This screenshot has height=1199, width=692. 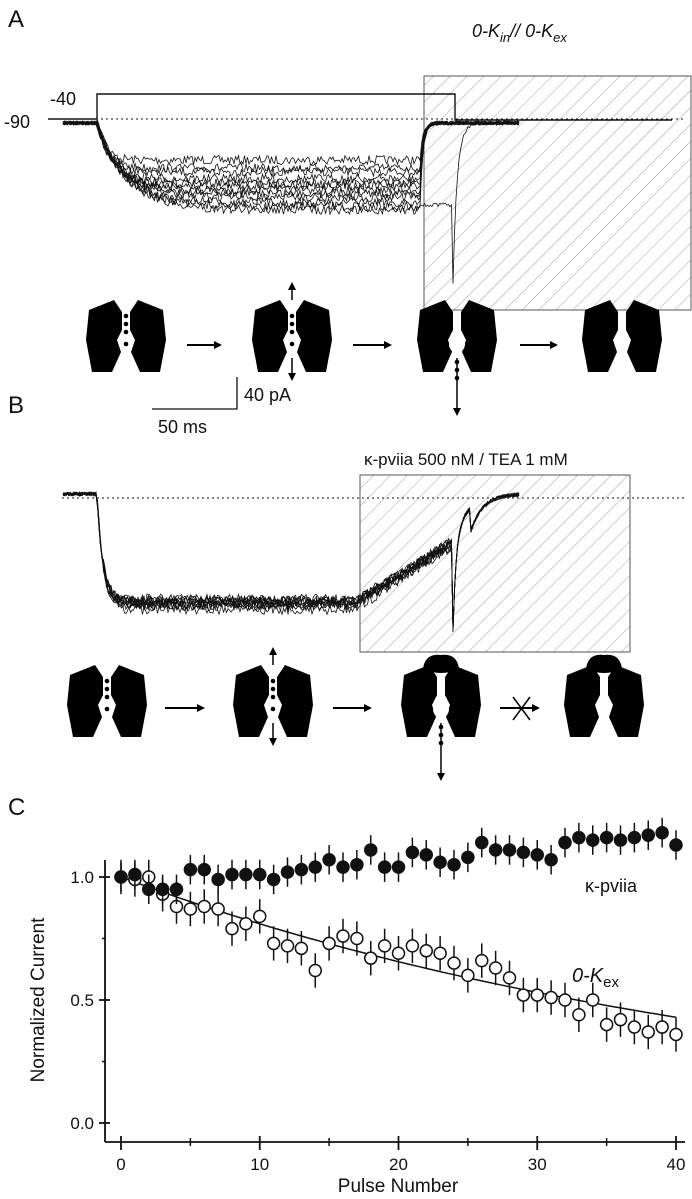 What do you see at coordinates (267, 395) in the screenshot?
I see `scale-current-label: 40 pA` at bounding box center [267, 395].